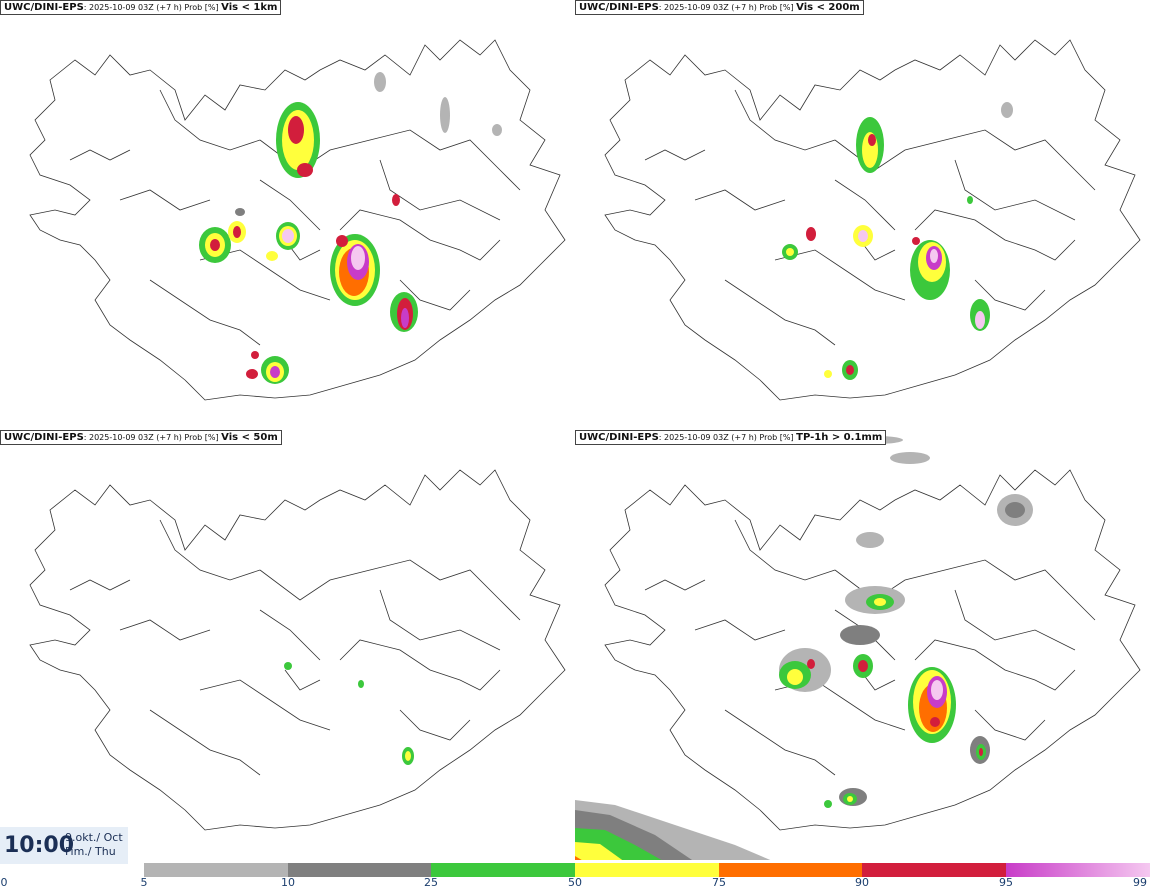 The height and width of the screenshot is (891, 1150). What do you see at coordinates (431, 882) in the screenshot?
I see `legend-tick: 25` at bounding box center [431, 882].